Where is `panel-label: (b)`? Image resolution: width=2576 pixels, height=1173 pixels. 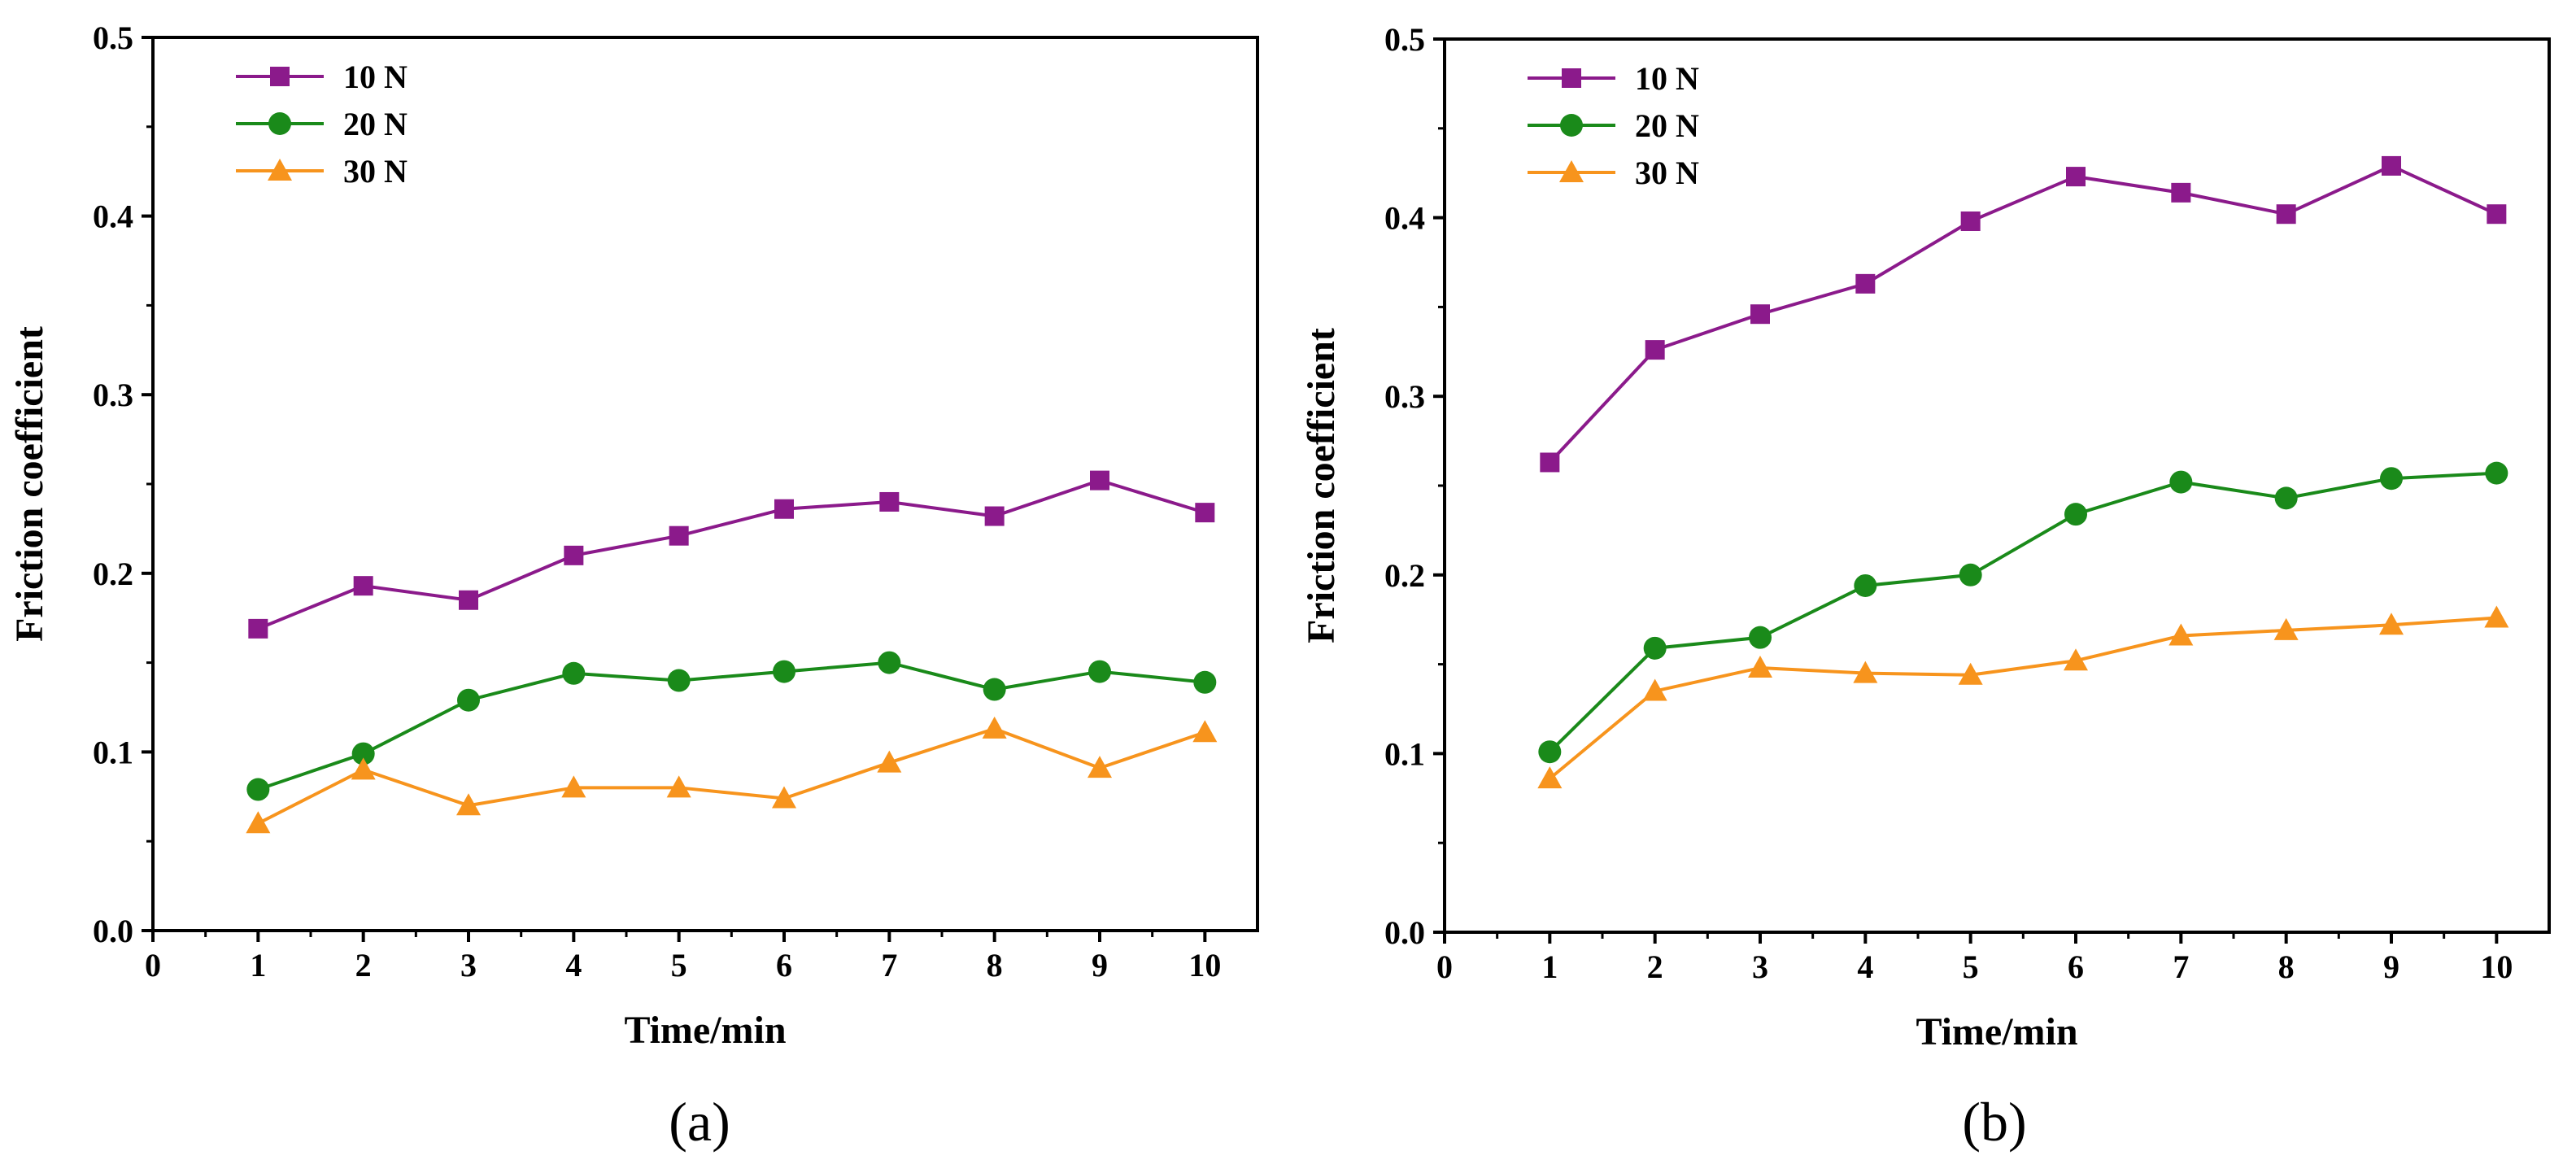 panel-label: (b) is located at coordinates (1994, 1122).